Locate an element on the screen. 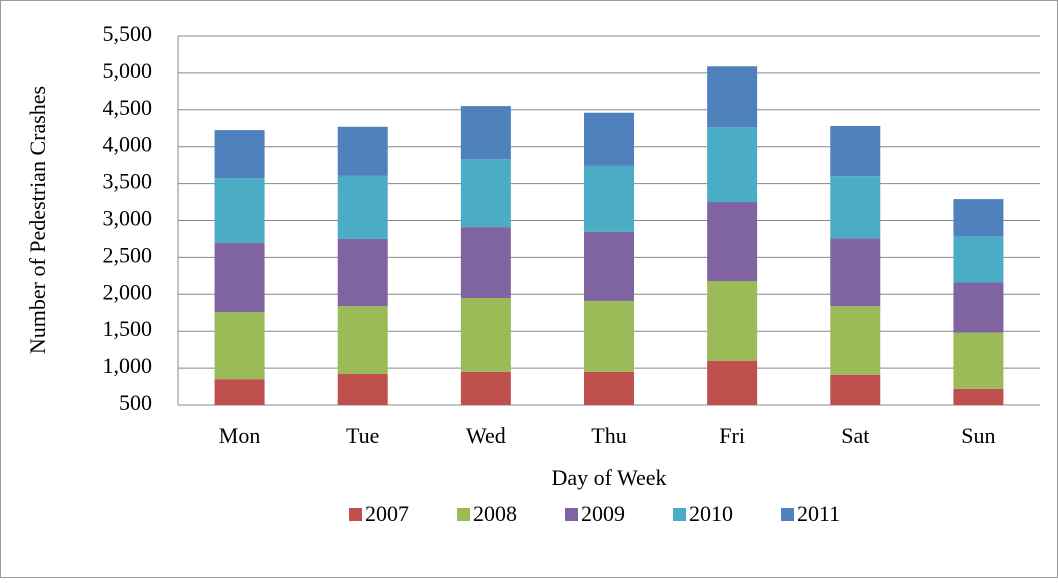 Image resolution: width=1058 pixels, height=583 pixels. y-tick-label: 5,500 is located at coordinates (128, 33).